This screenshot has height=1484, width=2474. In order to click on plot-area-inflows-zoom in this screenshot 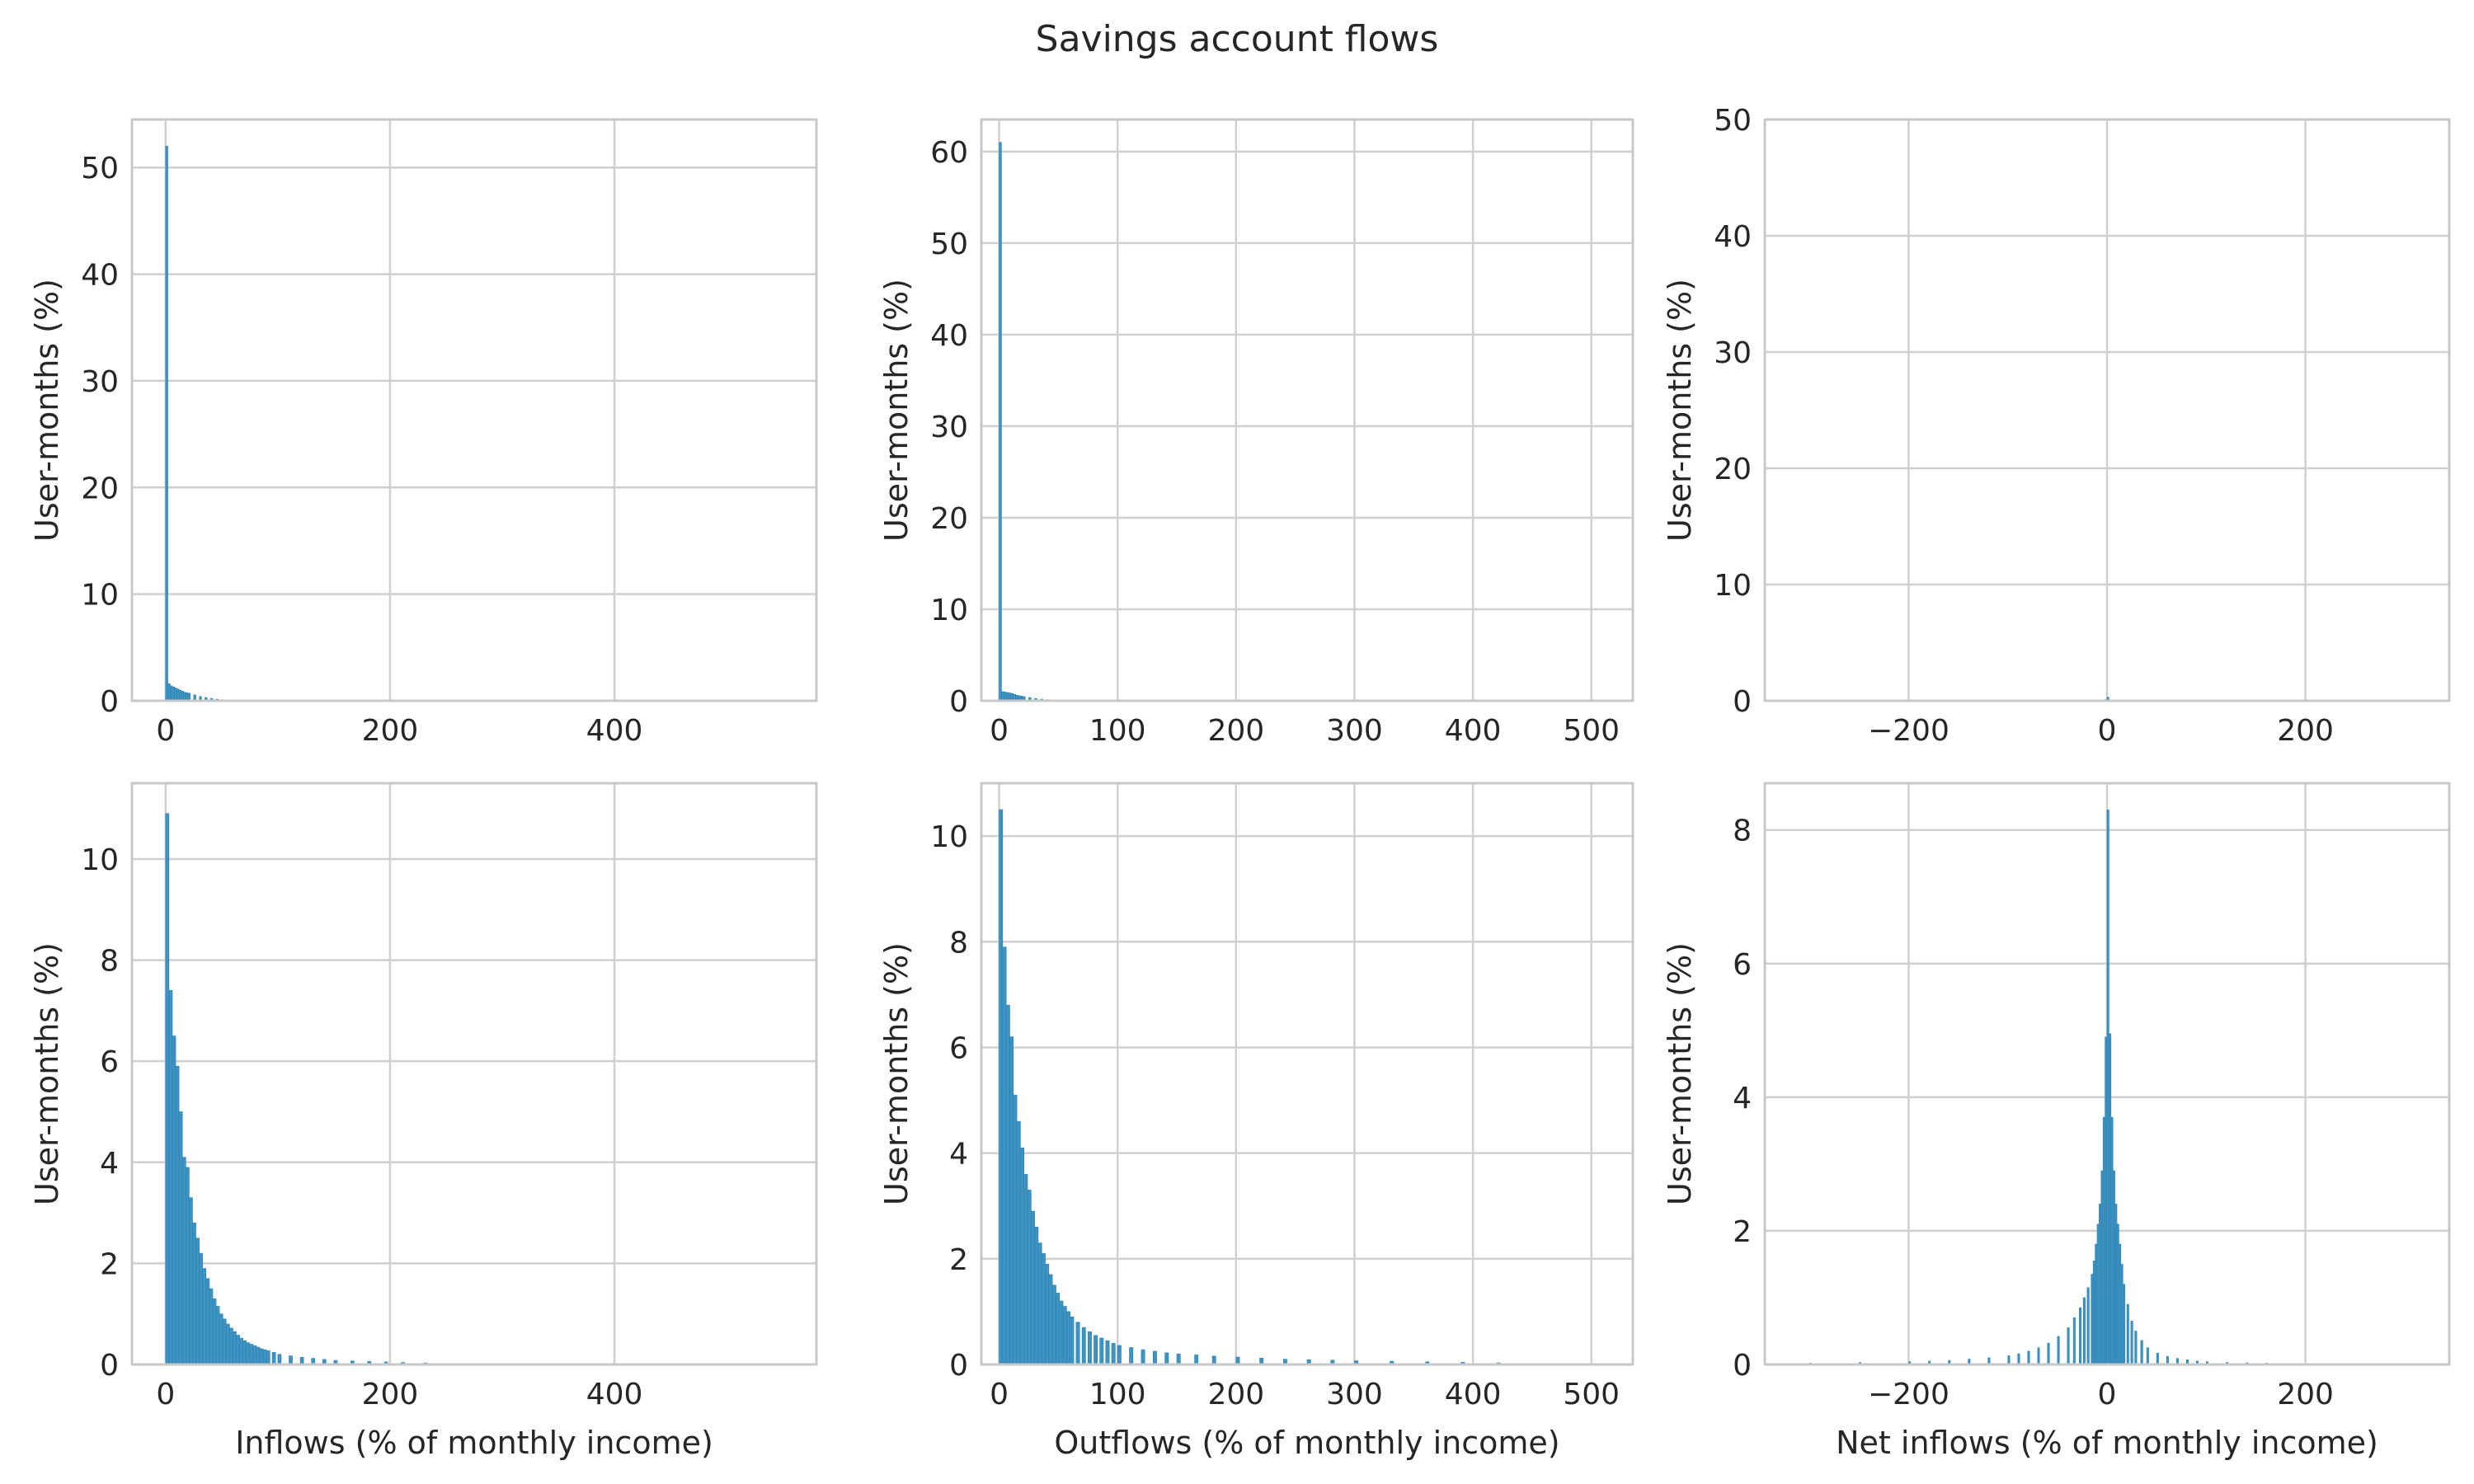, I will do `click(474, 1073)`.